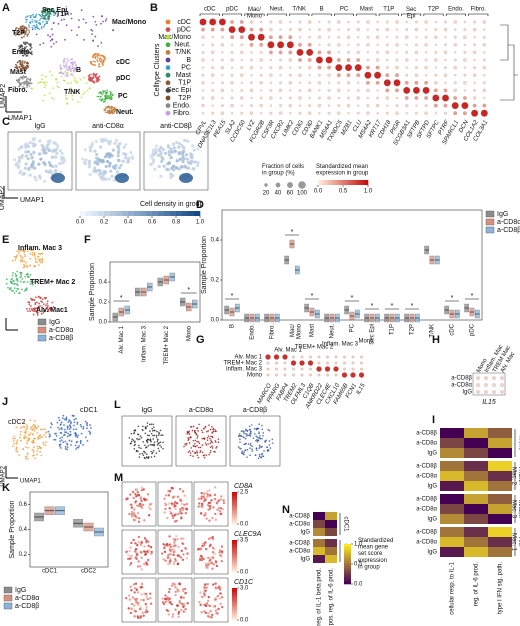 The height and width of the screenshot is (626, 520). What do you see at coordinates (211, 504) in the screenshot?
I see `umap-frame` at bounding box center [211, 504].